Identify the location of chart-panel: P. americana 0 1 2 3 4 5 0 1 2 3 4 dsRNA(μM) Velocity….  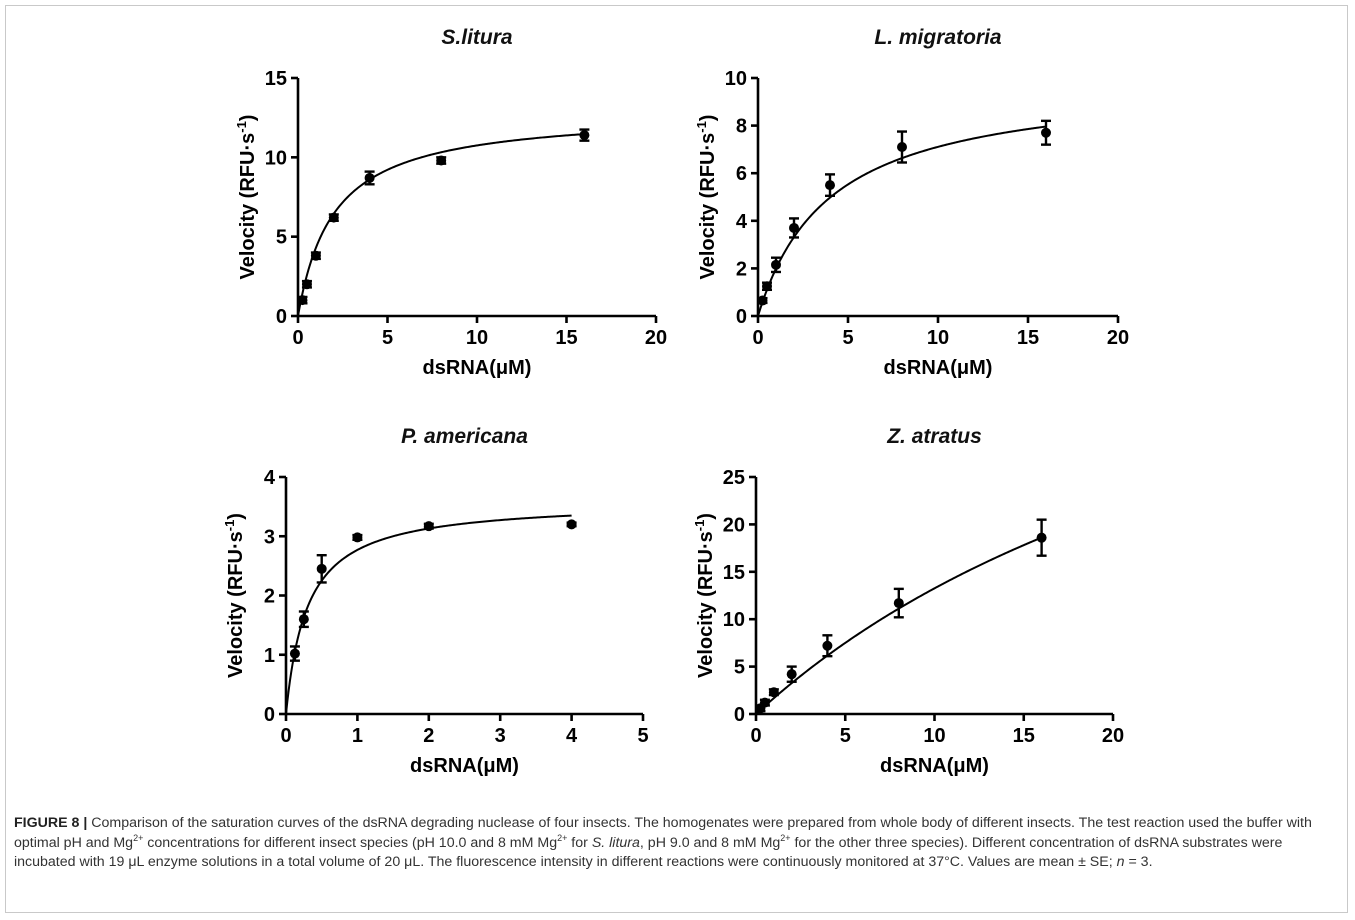
(435, 601).